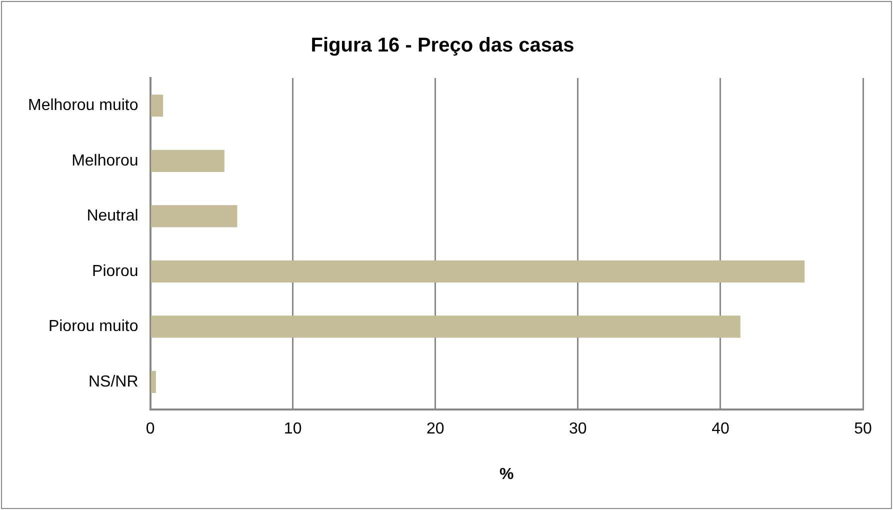 The width and height of the screenshot is (893, 510). Describe the element at coordinates (112, 216) in the screenshot. I see `y-tick-label: Neutral` at that location.